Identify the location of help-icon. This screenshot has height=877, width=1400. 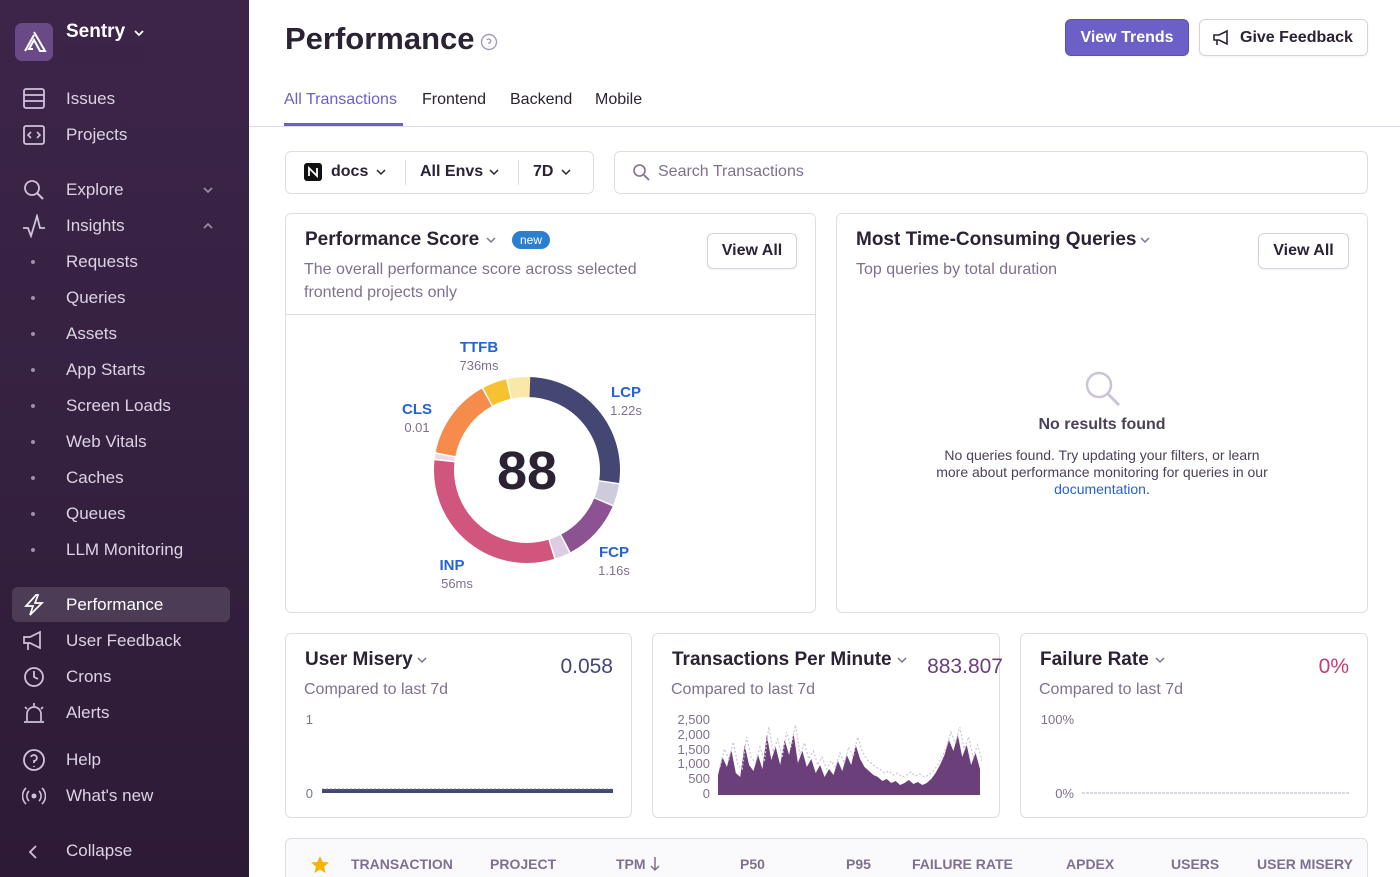
(489, 42).